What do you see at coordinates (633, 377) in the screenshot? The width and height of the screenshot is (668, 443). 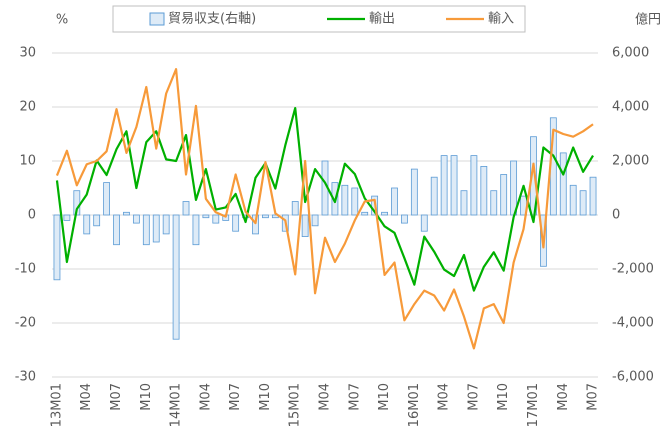 I see `y2-tick-label: -6,000` at bounding box center [633, 377].